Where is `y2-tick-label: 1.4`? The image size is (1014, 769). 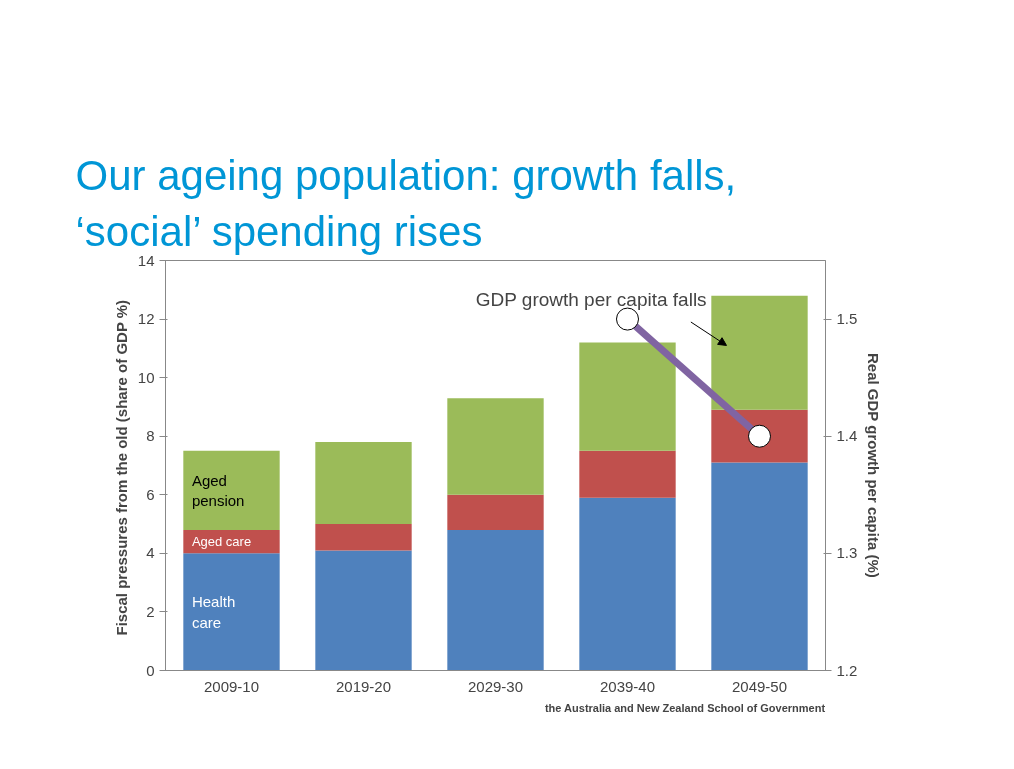
y2-tick-label: 1.4 is located at coordinates (847, 436).